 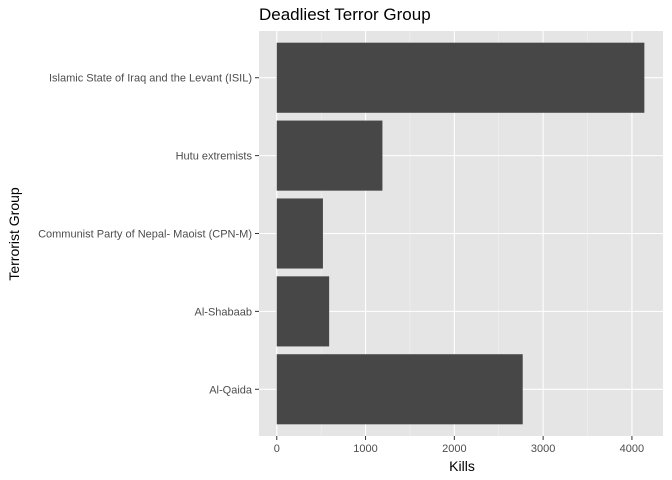 What do you see at coordinates (454, 449) in the screenshot?
I see `x-tick-label: 2000` at bounding box center [454, 449].